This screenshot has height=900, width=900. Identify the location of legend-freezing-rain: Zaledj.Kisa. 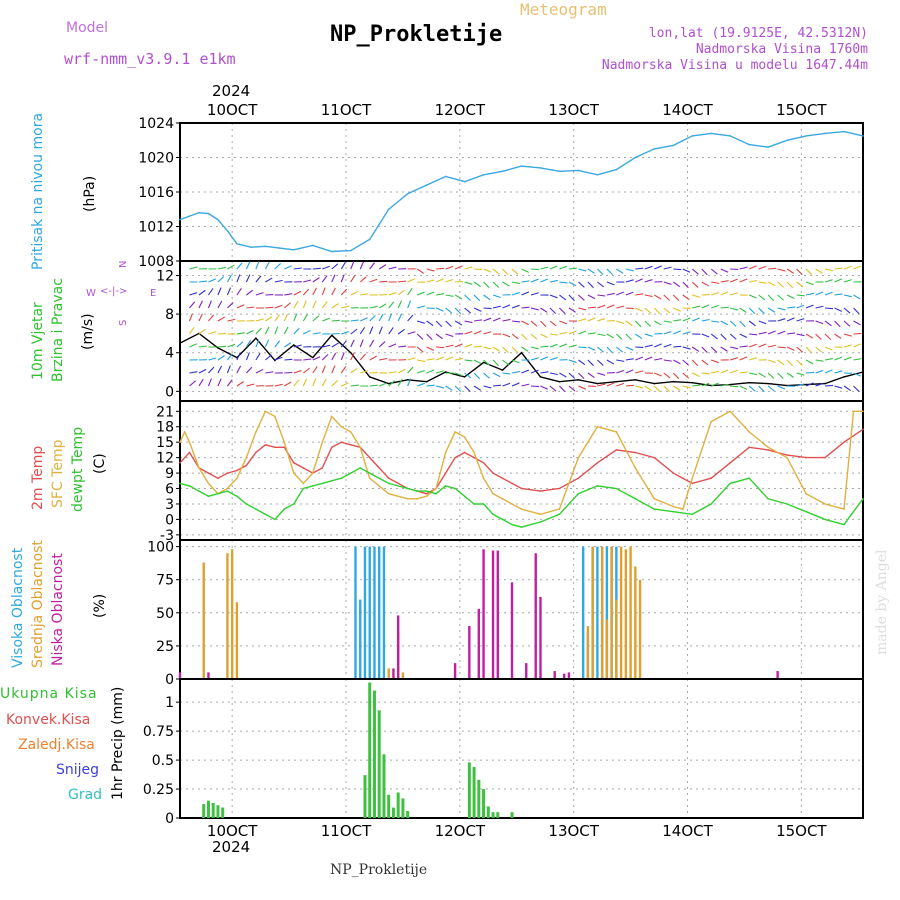
(56, 745).